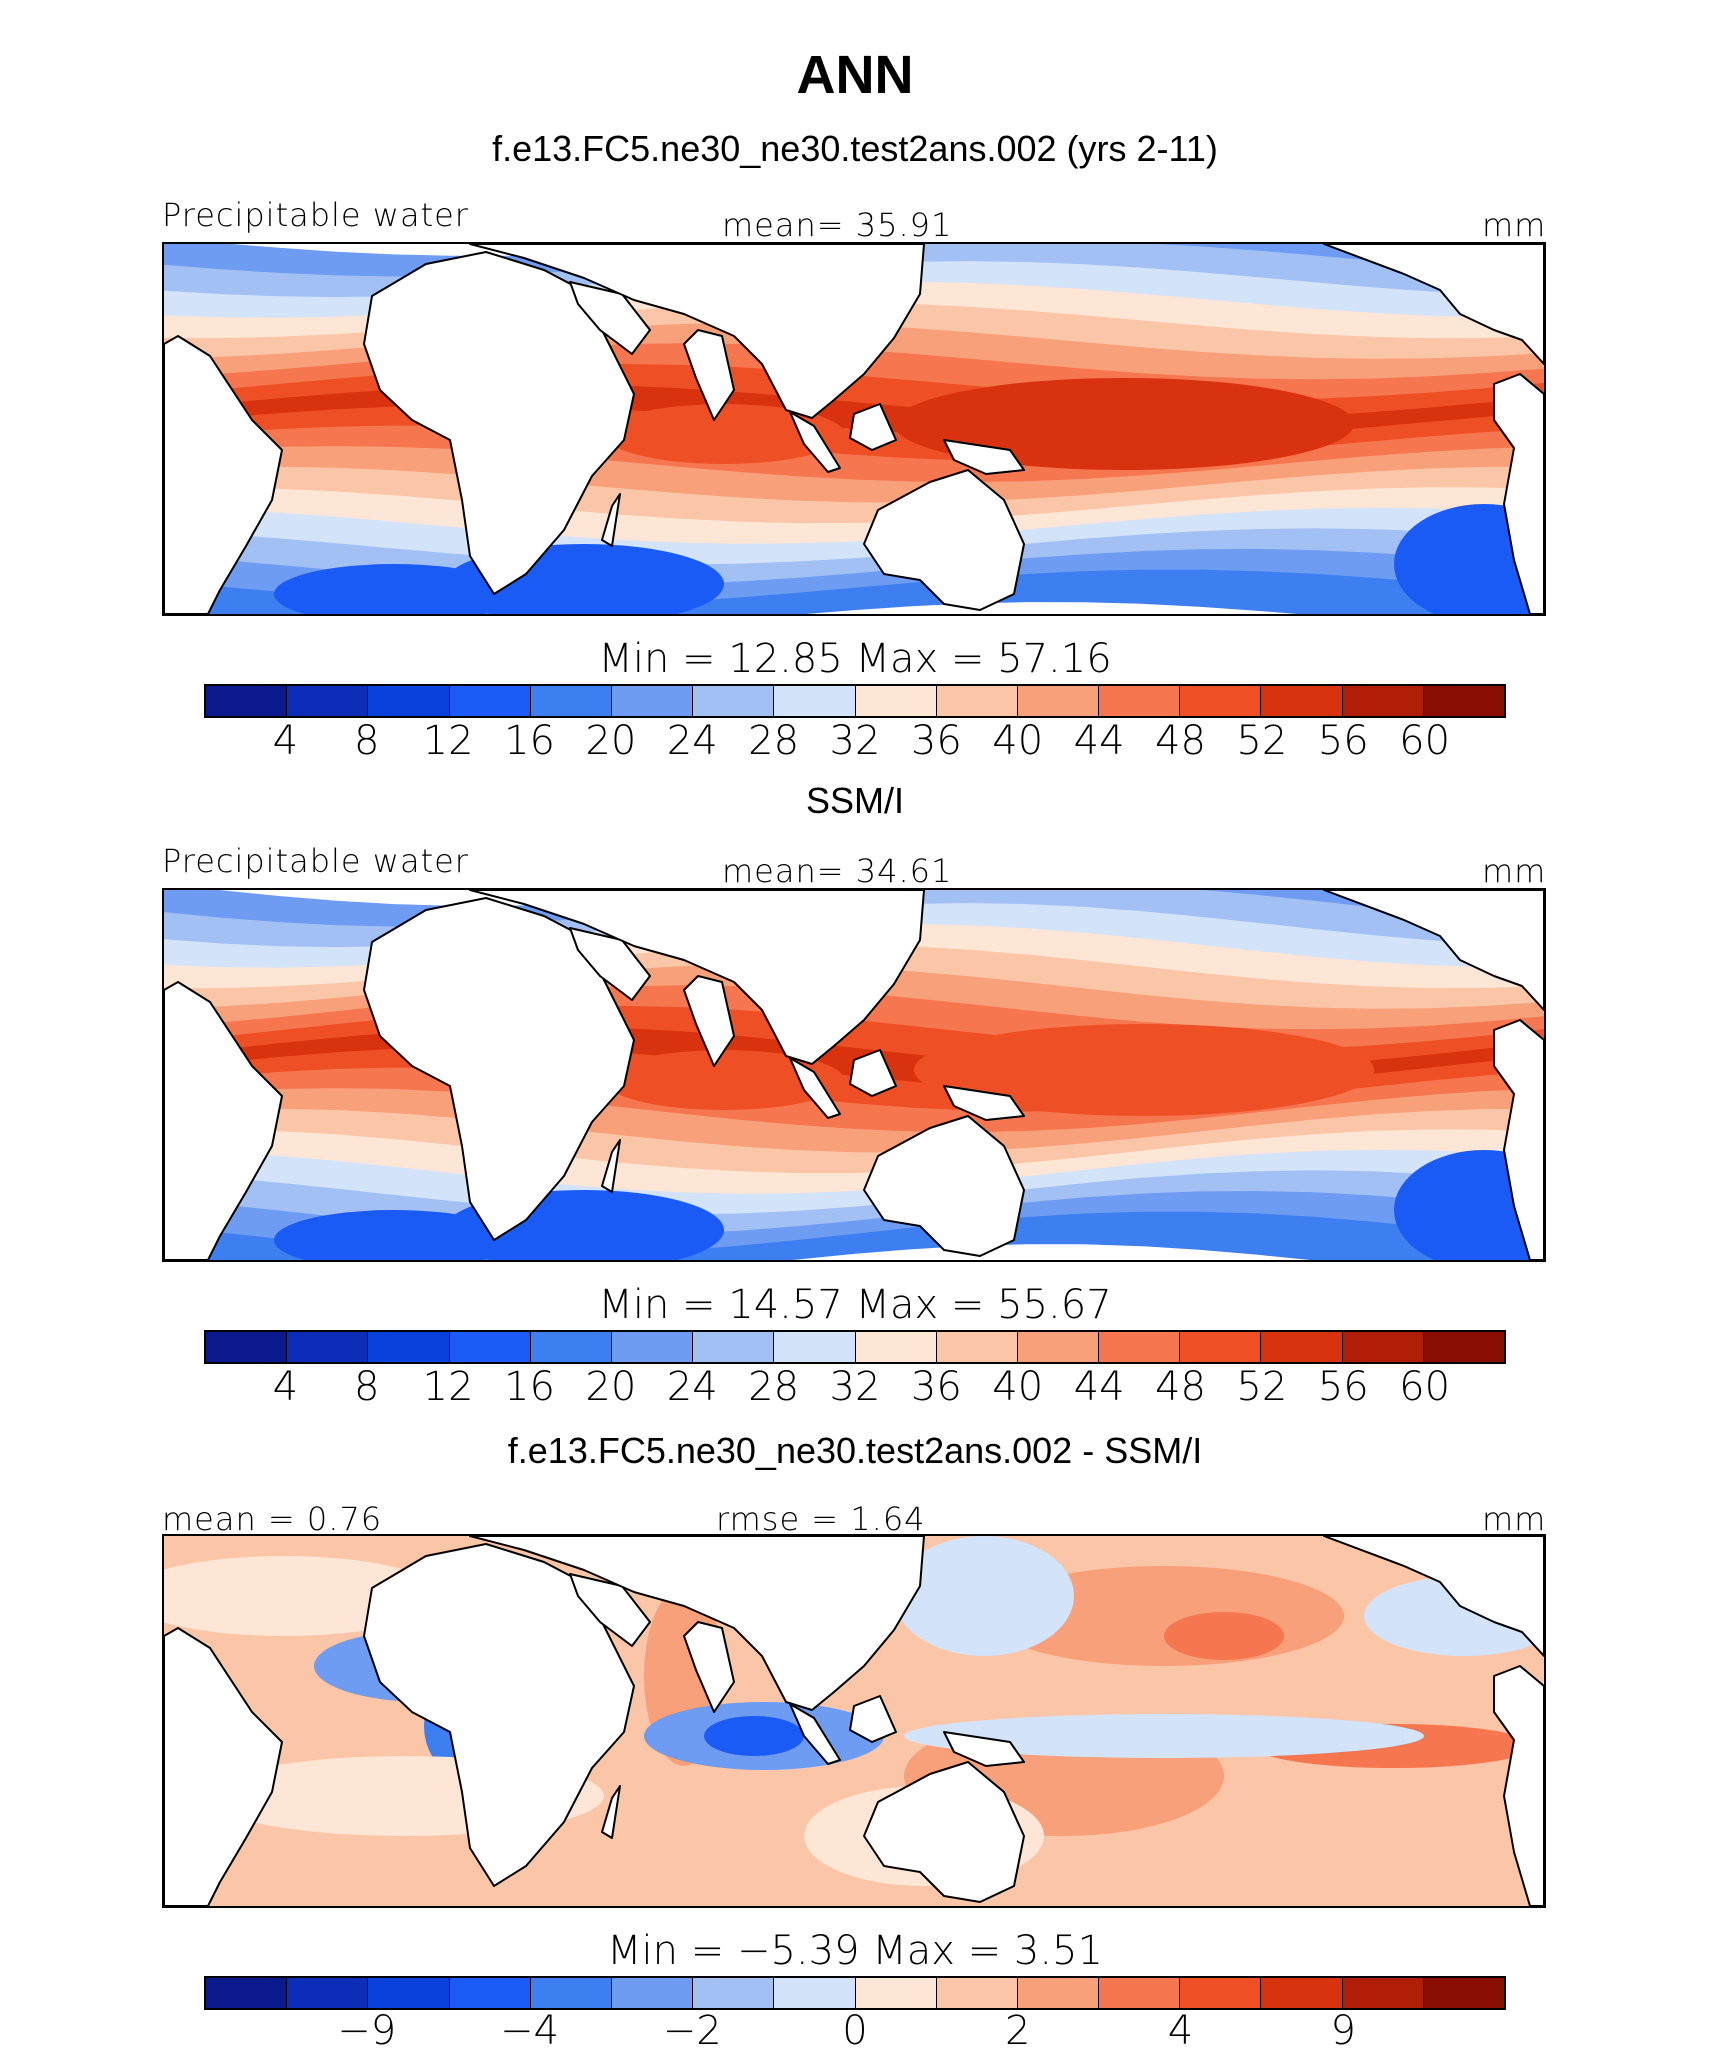 This screenshot has height=2067, width=1710. I want to click on colorbar-tick-label: 2, so click(1018, 2031).